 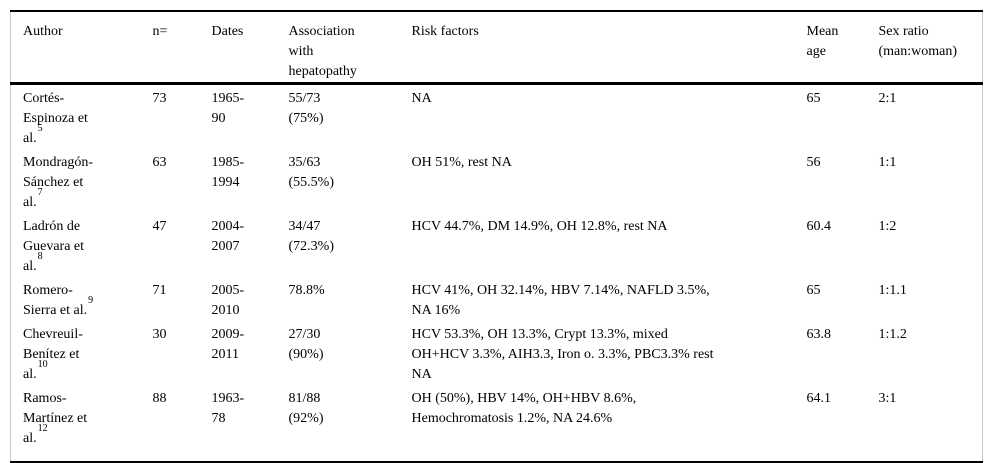 What do you see at coordinates (159, 226) in the screenshot?
I see `n-value: 47` at bounding box center [159, 226].